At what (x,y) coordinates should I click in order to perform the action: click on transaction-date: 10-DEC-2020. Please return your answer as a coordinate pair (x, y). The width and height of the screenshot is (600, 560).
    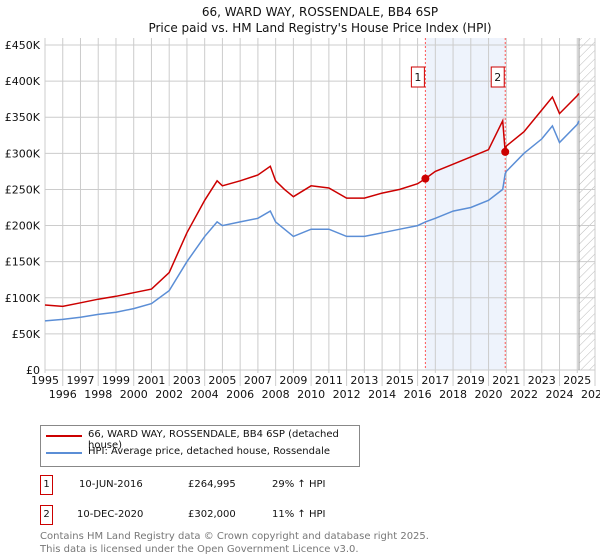
    Looking at the image, I should click on (110, 514).